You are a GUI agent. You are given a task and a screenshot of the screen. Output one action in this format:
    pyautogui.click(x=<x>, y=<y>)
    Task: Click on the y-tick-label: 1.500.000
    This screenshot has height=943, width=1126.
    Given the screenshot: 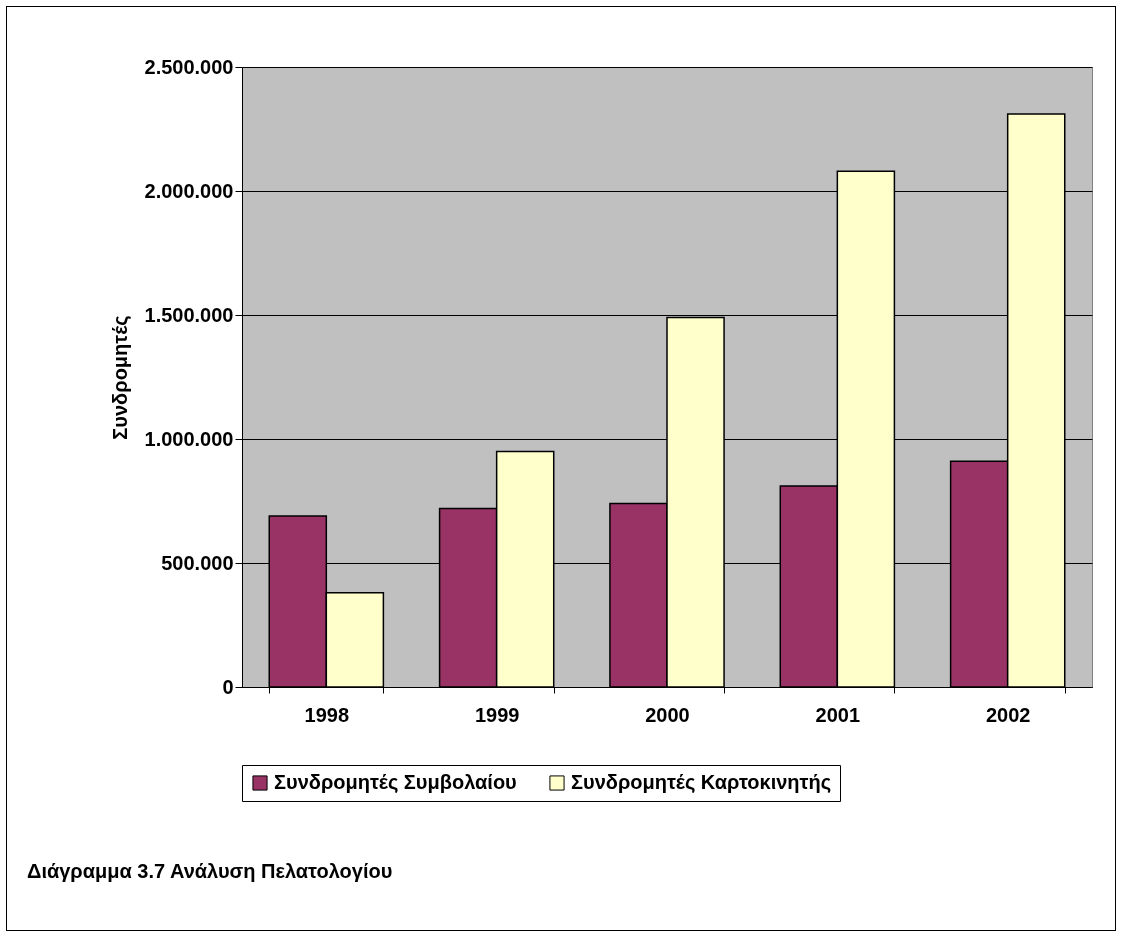 What is the action you would take?
    pyautogui.click(x=189, y=314)
    